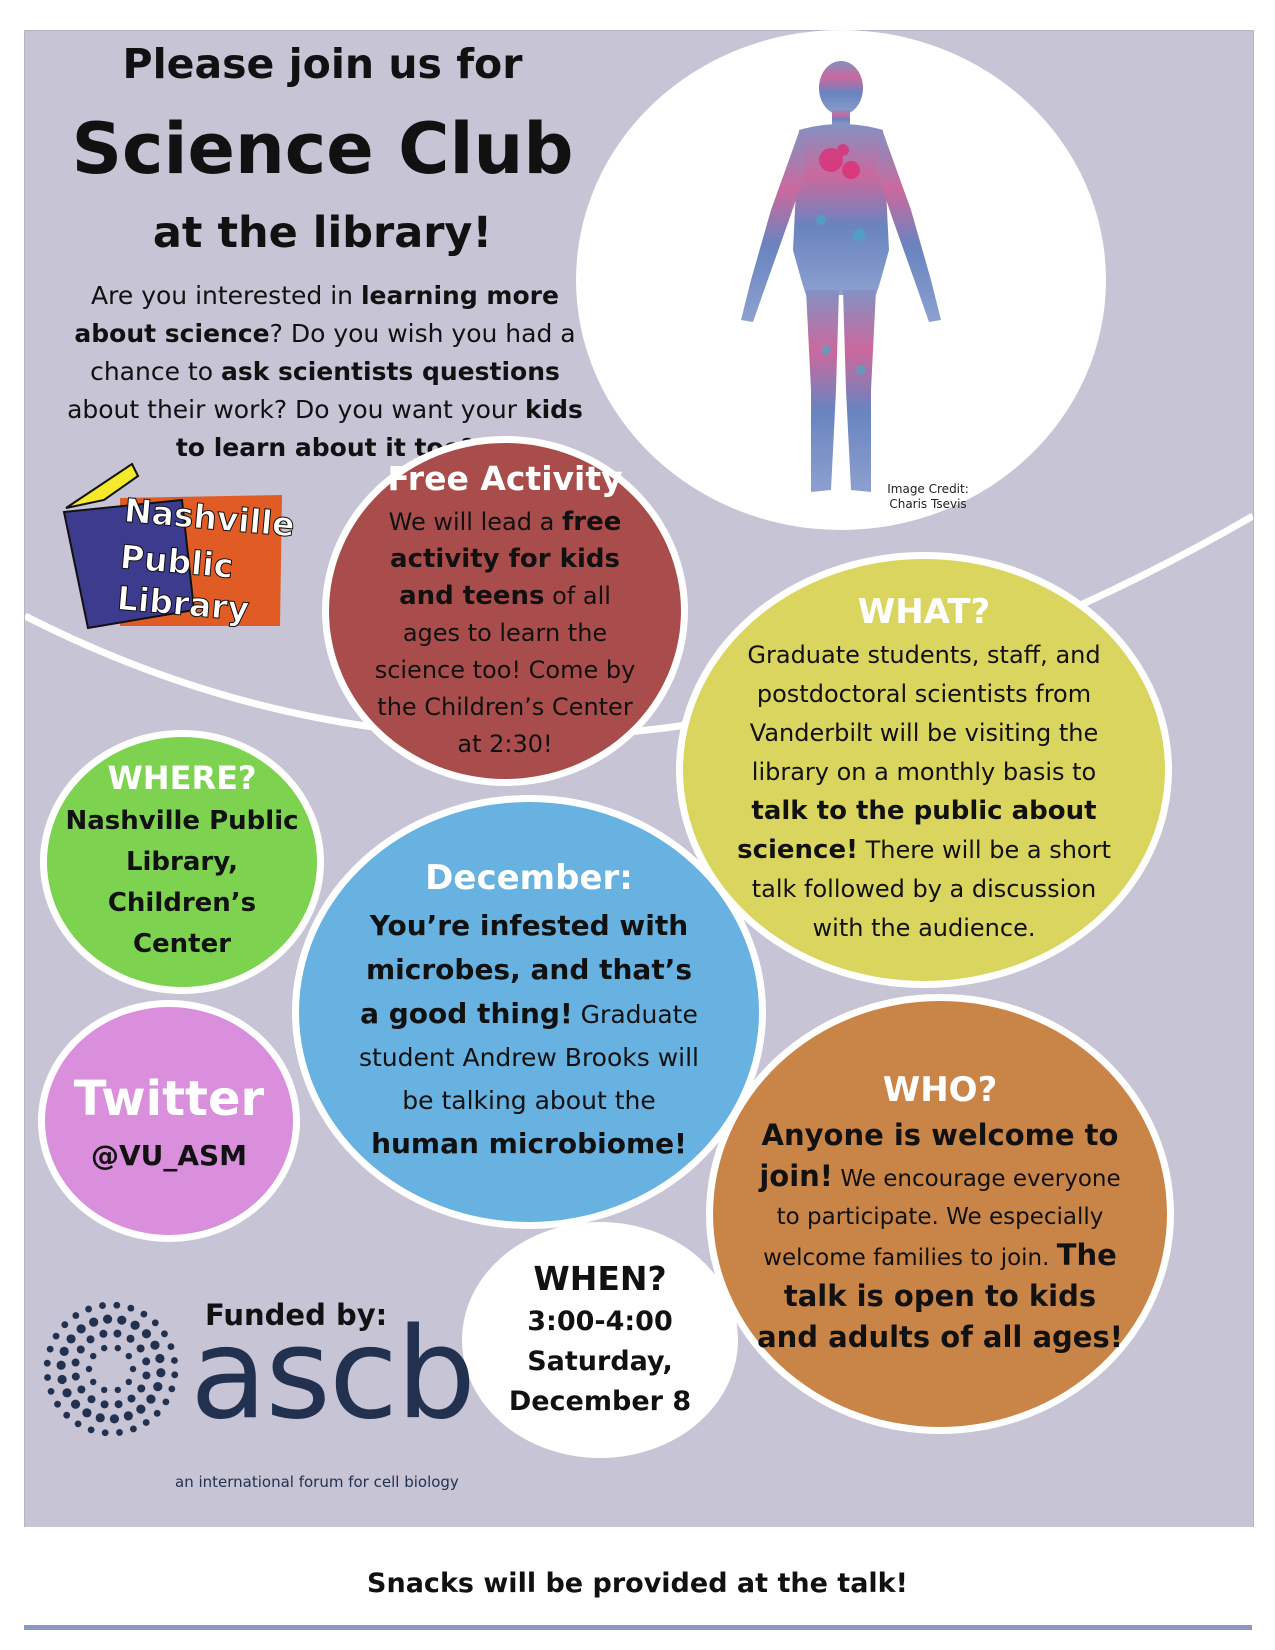 This screenshot has width=1275, height=1650. What do you see at coordinates (841, 276) in the screenshot?
I see `human-silhouette-illustration` at bounding box center [841, 276].